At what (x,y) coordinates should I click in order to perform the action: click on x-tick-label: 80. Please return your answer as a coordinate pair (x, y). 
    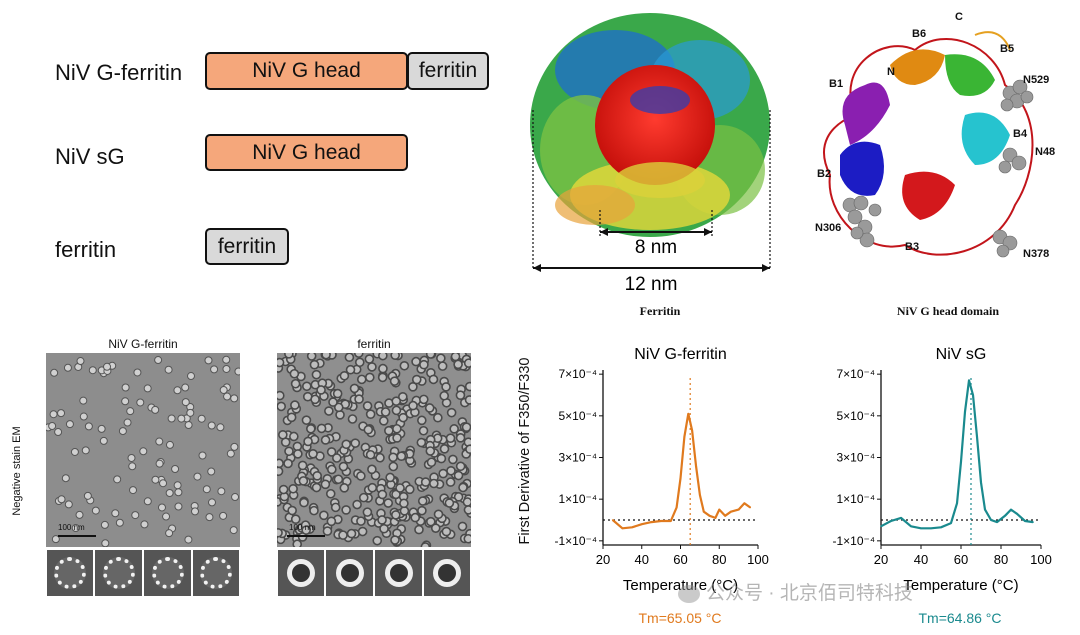
    Looking at the image, I should click on (719, 559).